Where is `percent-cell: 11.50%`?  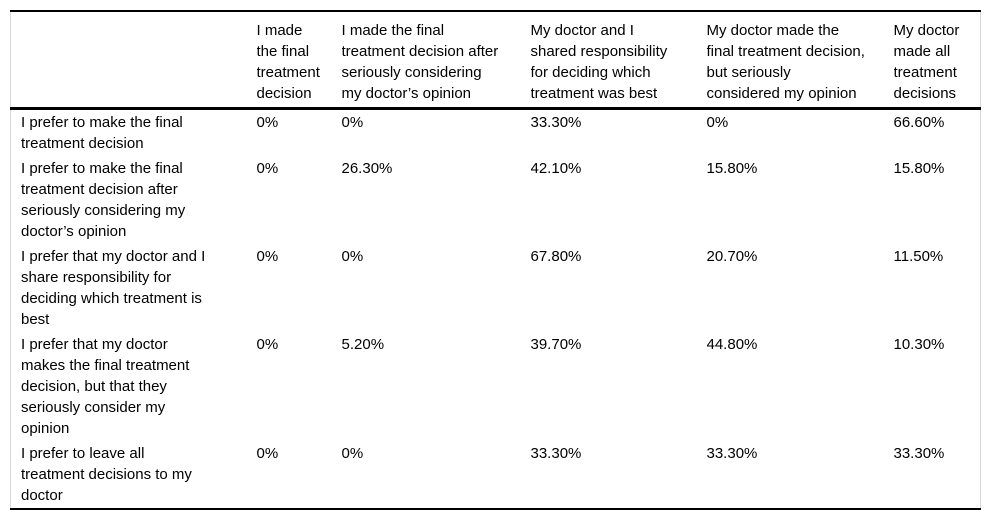
percent-cell: 11.50% is located at coordinates (918, 256).